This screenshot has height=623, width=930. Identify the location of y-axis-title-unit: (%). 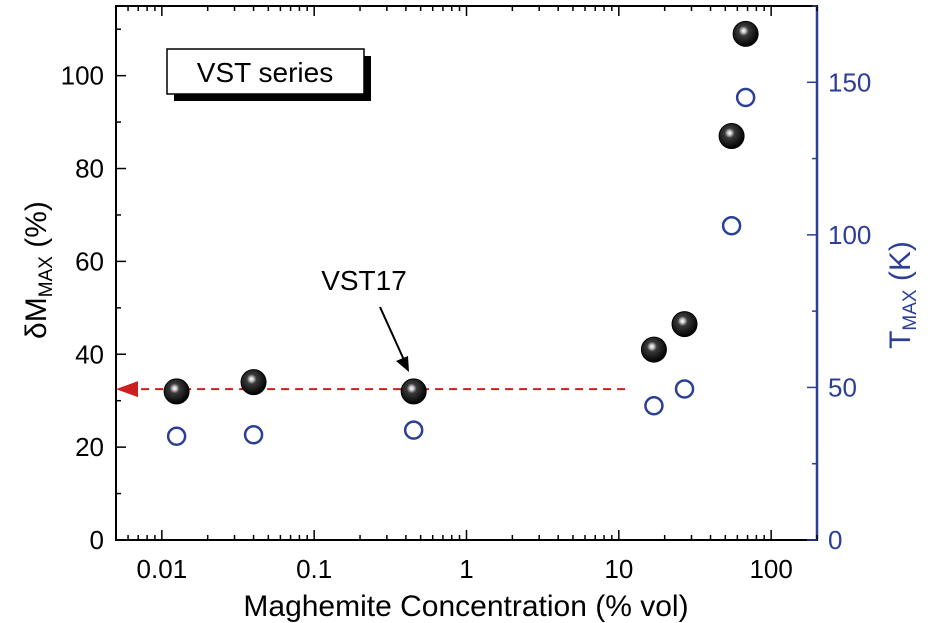
(36, 228).